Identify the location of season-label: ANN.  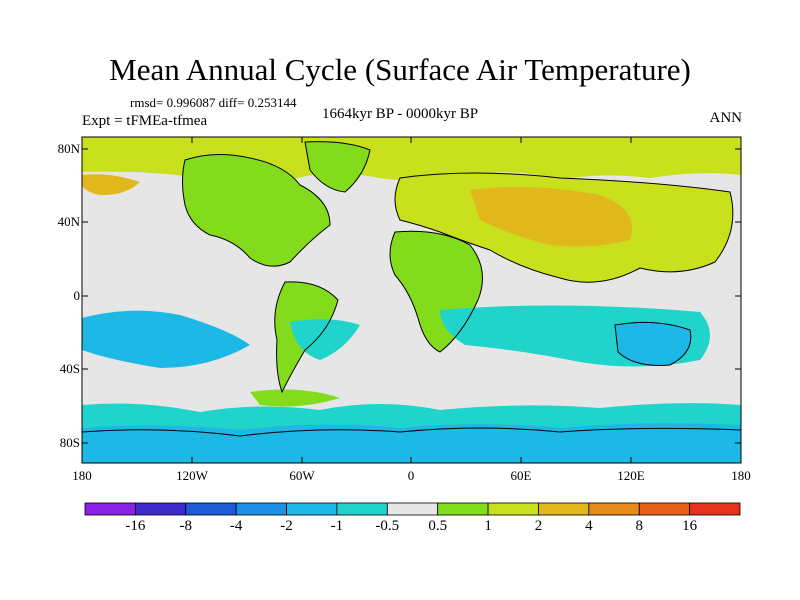
(726, 118).